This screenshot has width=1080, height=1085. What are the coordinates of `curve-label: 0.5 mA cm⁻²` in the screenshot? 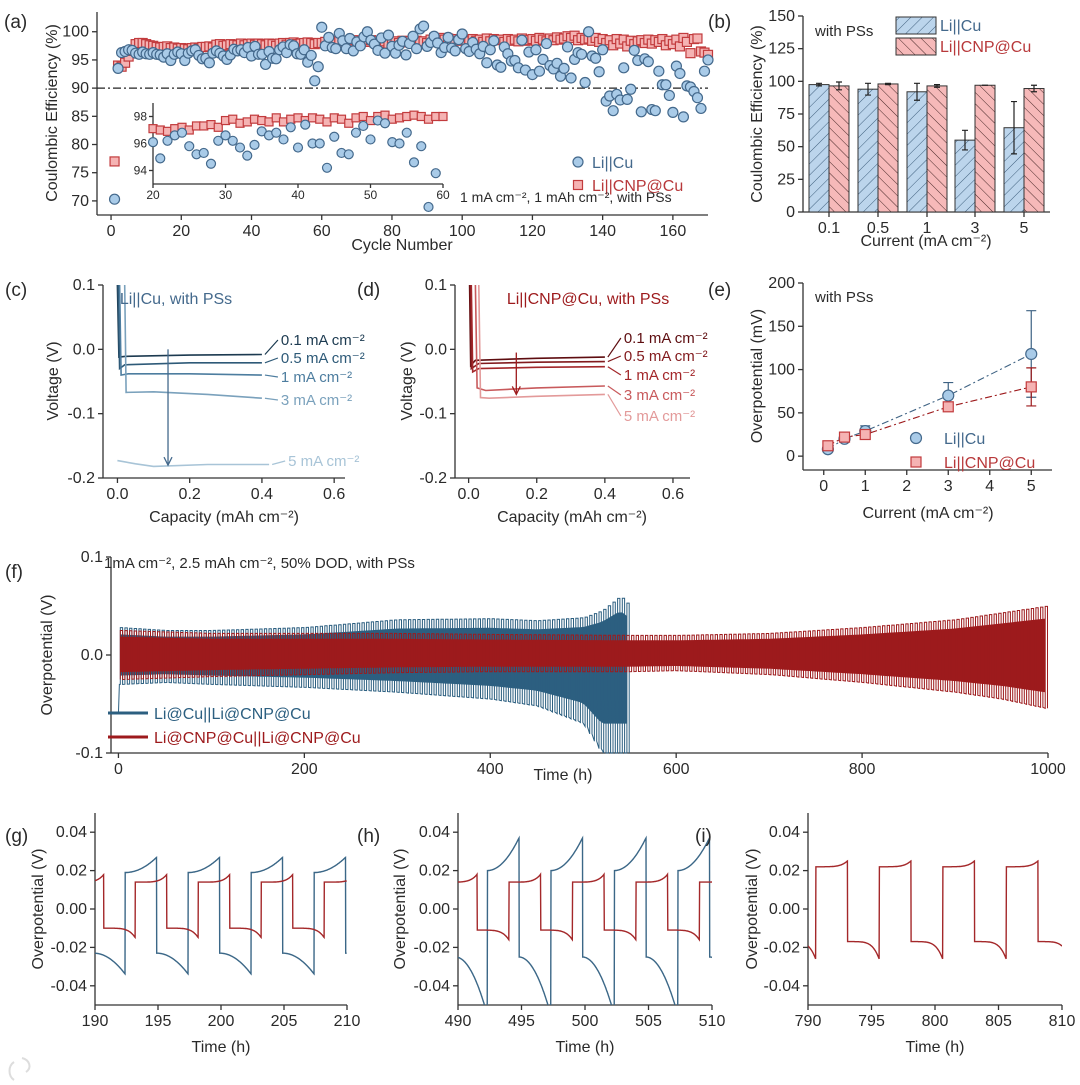 It's located at (666, 356).